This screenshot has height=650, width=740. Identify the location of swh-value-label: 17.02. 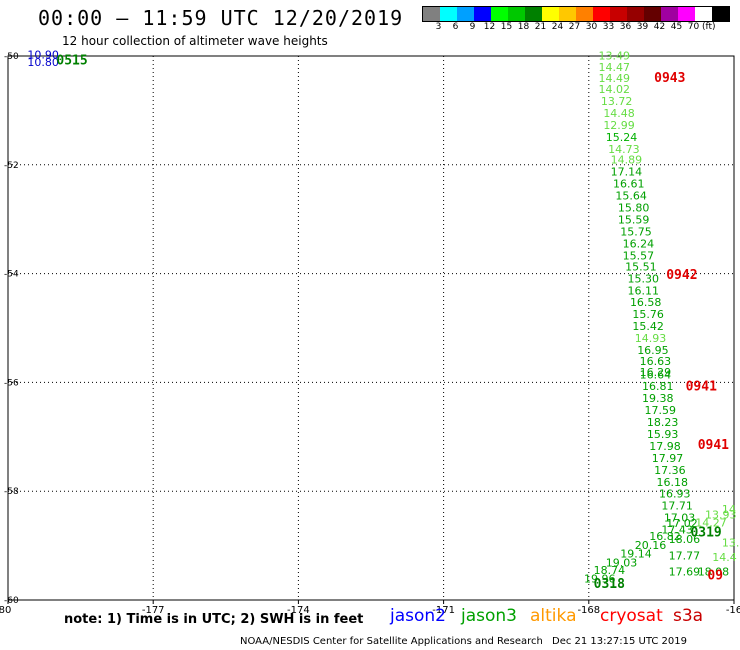
(682, 523).